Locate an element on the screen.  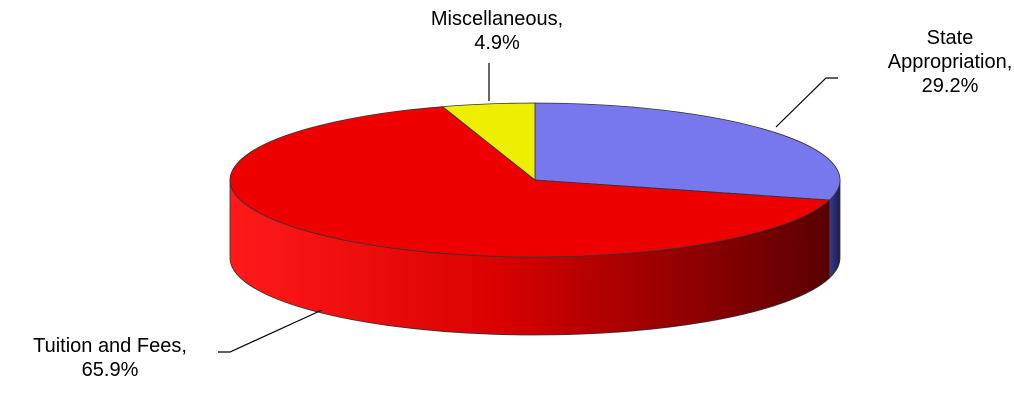
pie-slice-state-appropriation is located at coordinates (687, 151).